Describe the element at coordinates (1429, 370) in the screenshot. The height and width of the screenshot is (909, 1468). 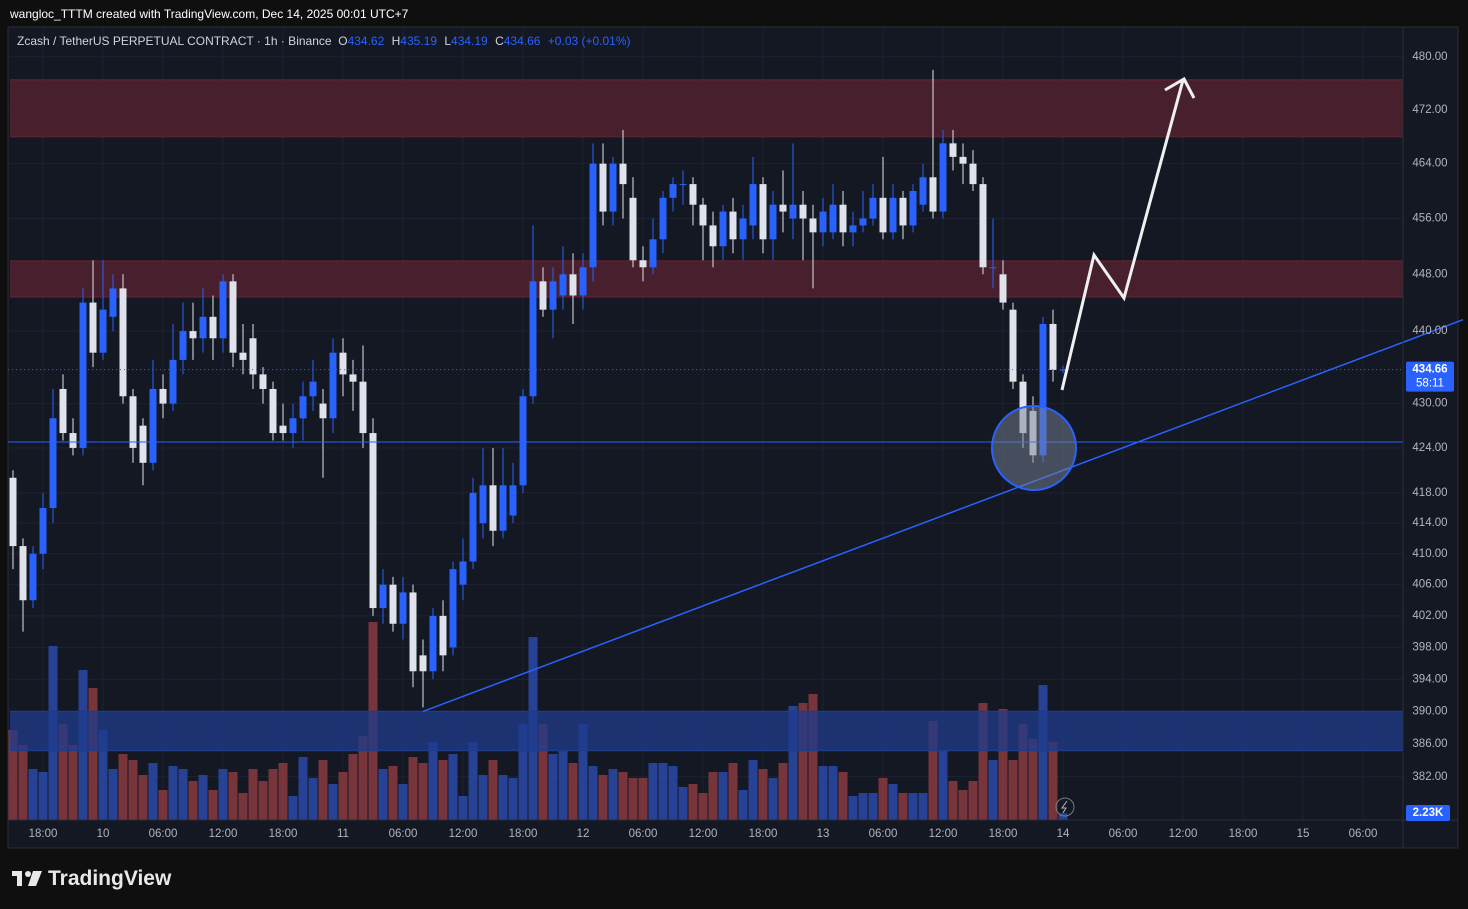
I see `price-tag-label: 434.66` at that location.